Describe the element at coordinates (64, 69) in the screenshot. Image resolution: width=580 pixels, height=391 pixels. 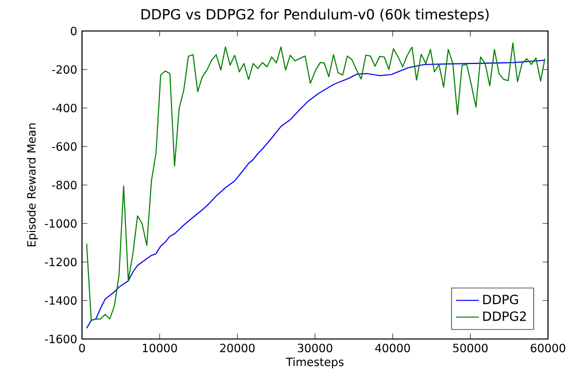
I see `y-tick-label: -200` at that location.